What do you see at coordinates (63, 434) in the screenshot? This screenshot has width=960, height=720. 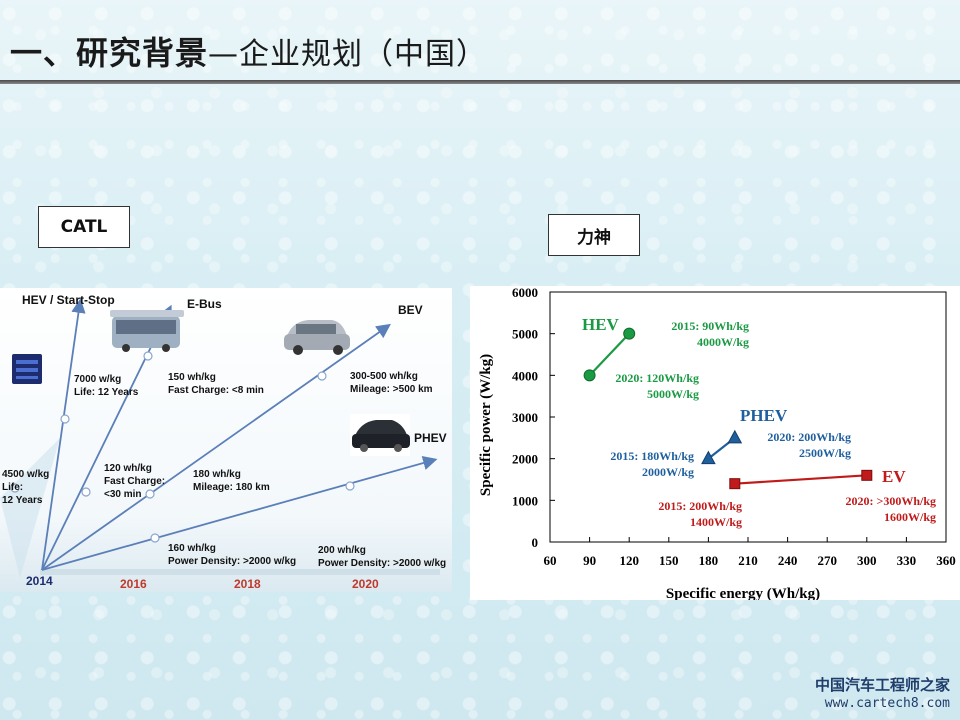 I see `ray-hev` at bounding box center [63, 434].